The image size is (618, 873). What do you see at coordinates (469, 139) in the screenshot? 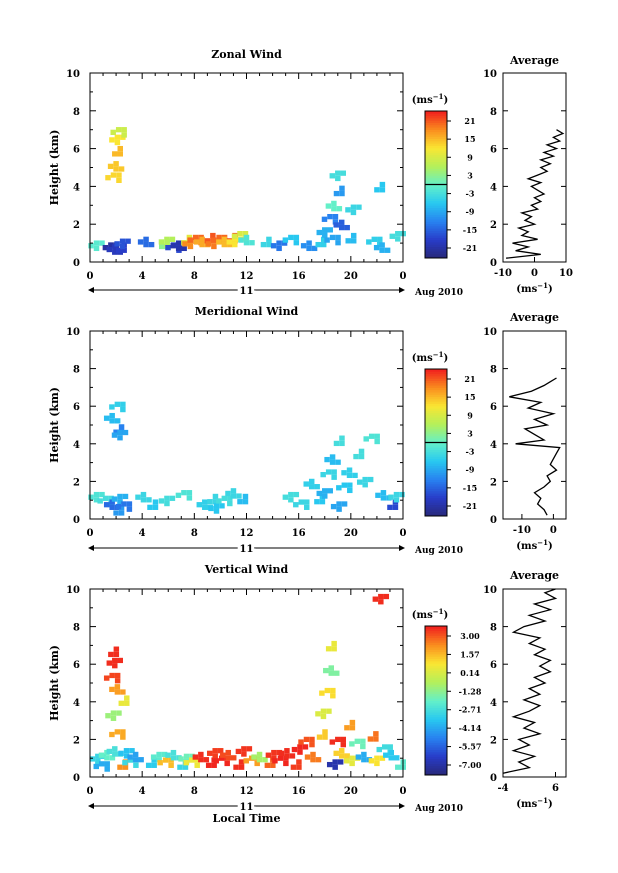
I see `colorbar-tick-label: 15` at bounding box center [469, 139].